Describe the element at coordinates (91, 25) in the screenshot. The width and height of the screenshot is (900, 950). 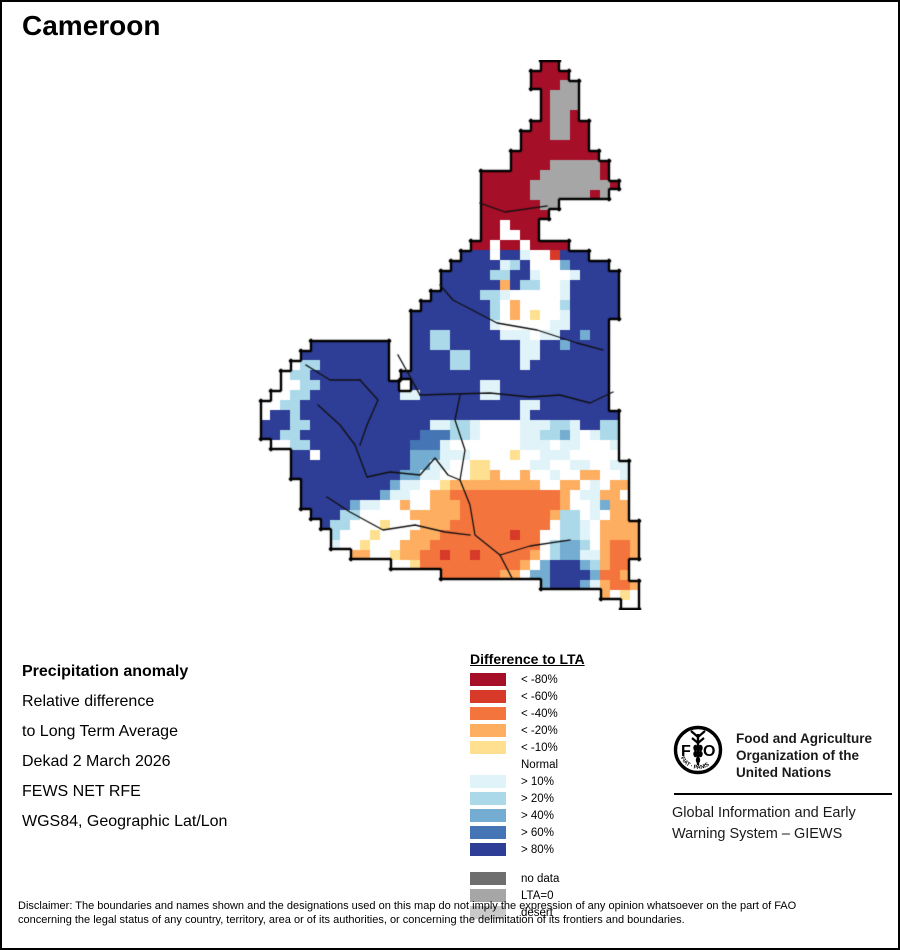
I see `page-title: Cameroon` at that location.